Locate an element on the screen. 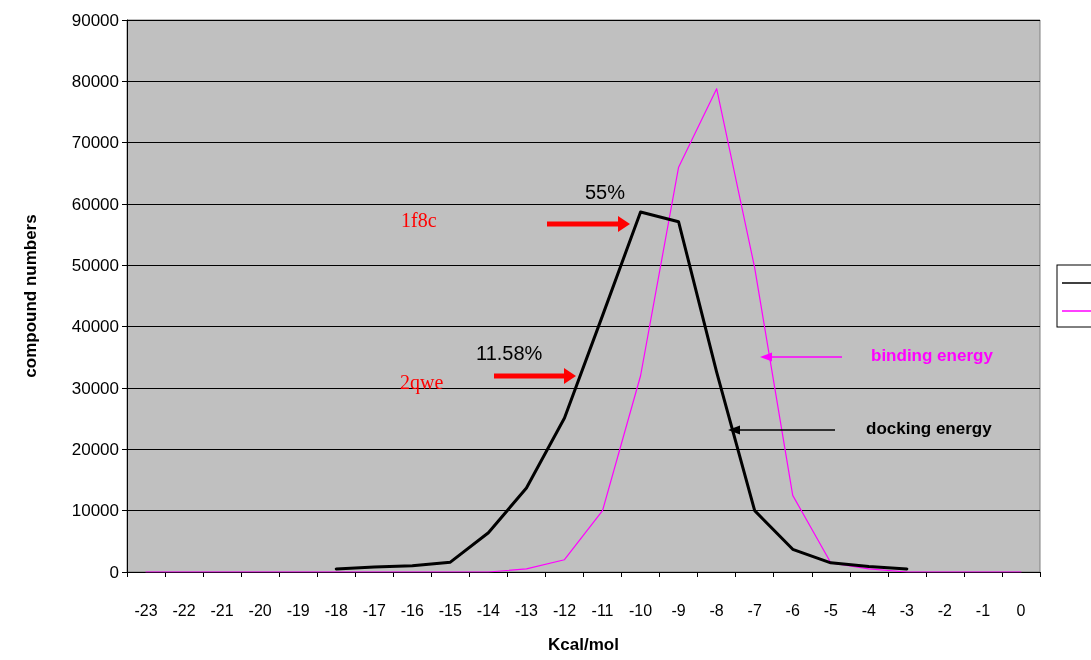 The image size is (1091, 660). x-tick-label: -18 is located at coordinates (336, 610).